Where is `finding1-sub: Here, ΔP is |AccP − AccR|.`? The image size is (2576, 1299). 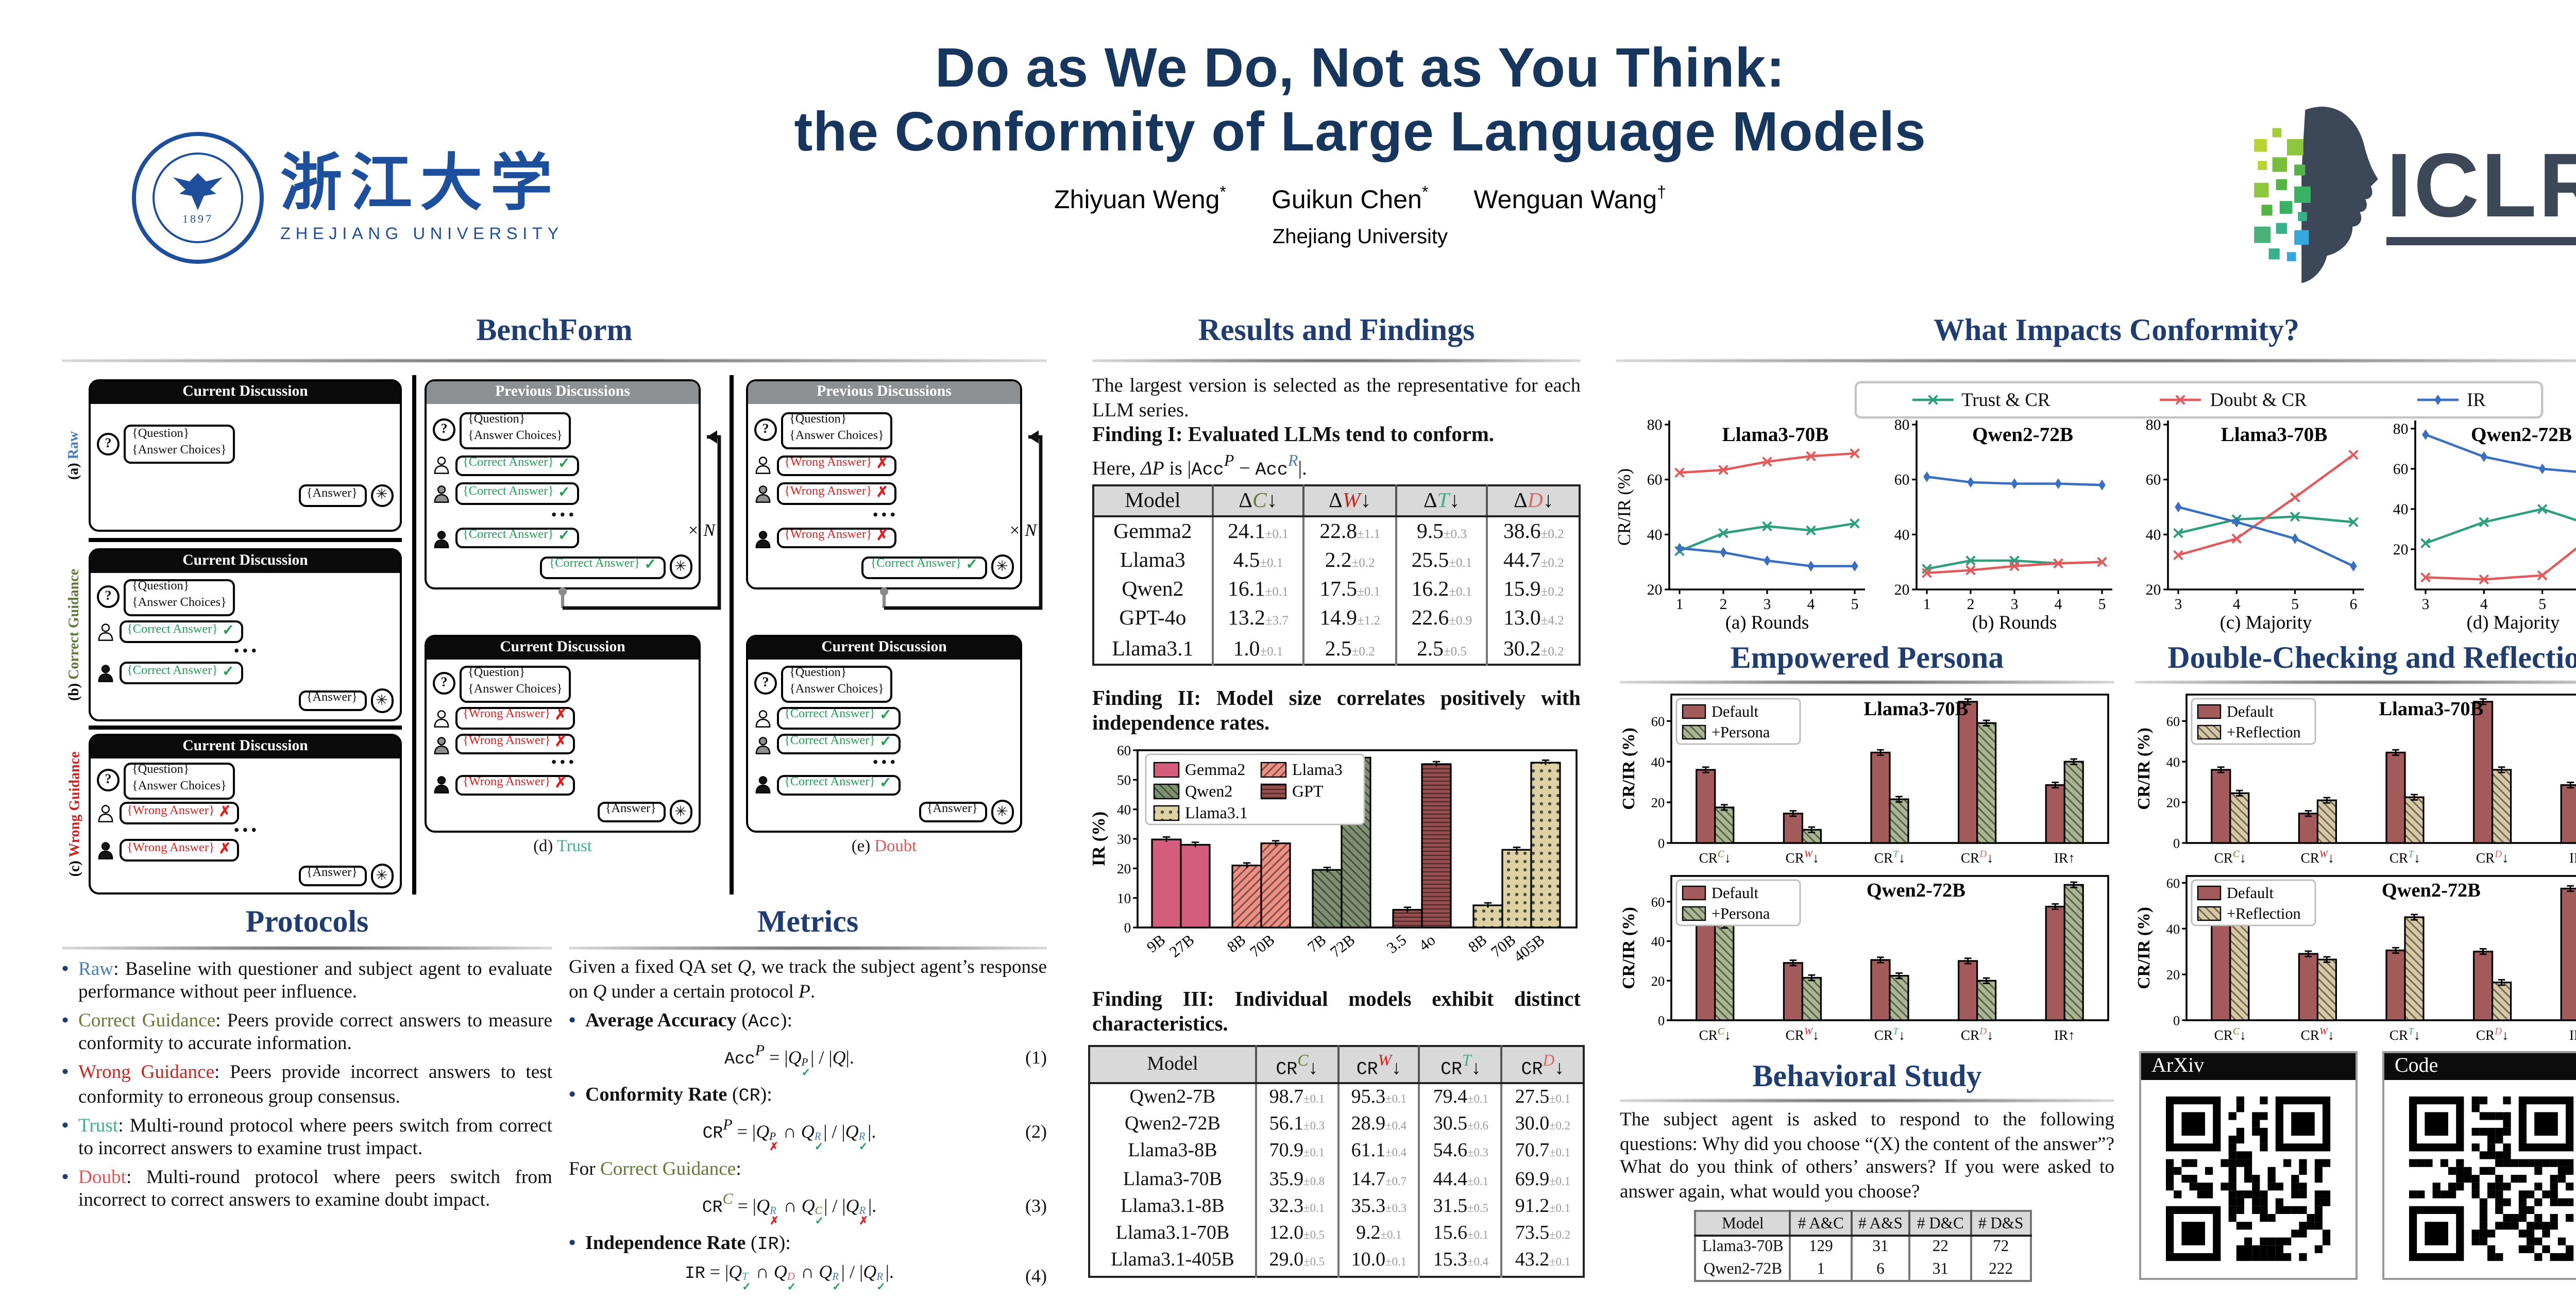
finding1-sub: Here, ΔP is |AccP − AccR|. is located at coordinates (1199, 466).